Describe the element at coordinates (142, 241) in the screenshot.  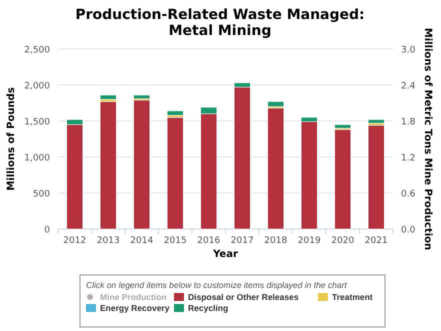
I see `x-tick-label: 2014` at that location.